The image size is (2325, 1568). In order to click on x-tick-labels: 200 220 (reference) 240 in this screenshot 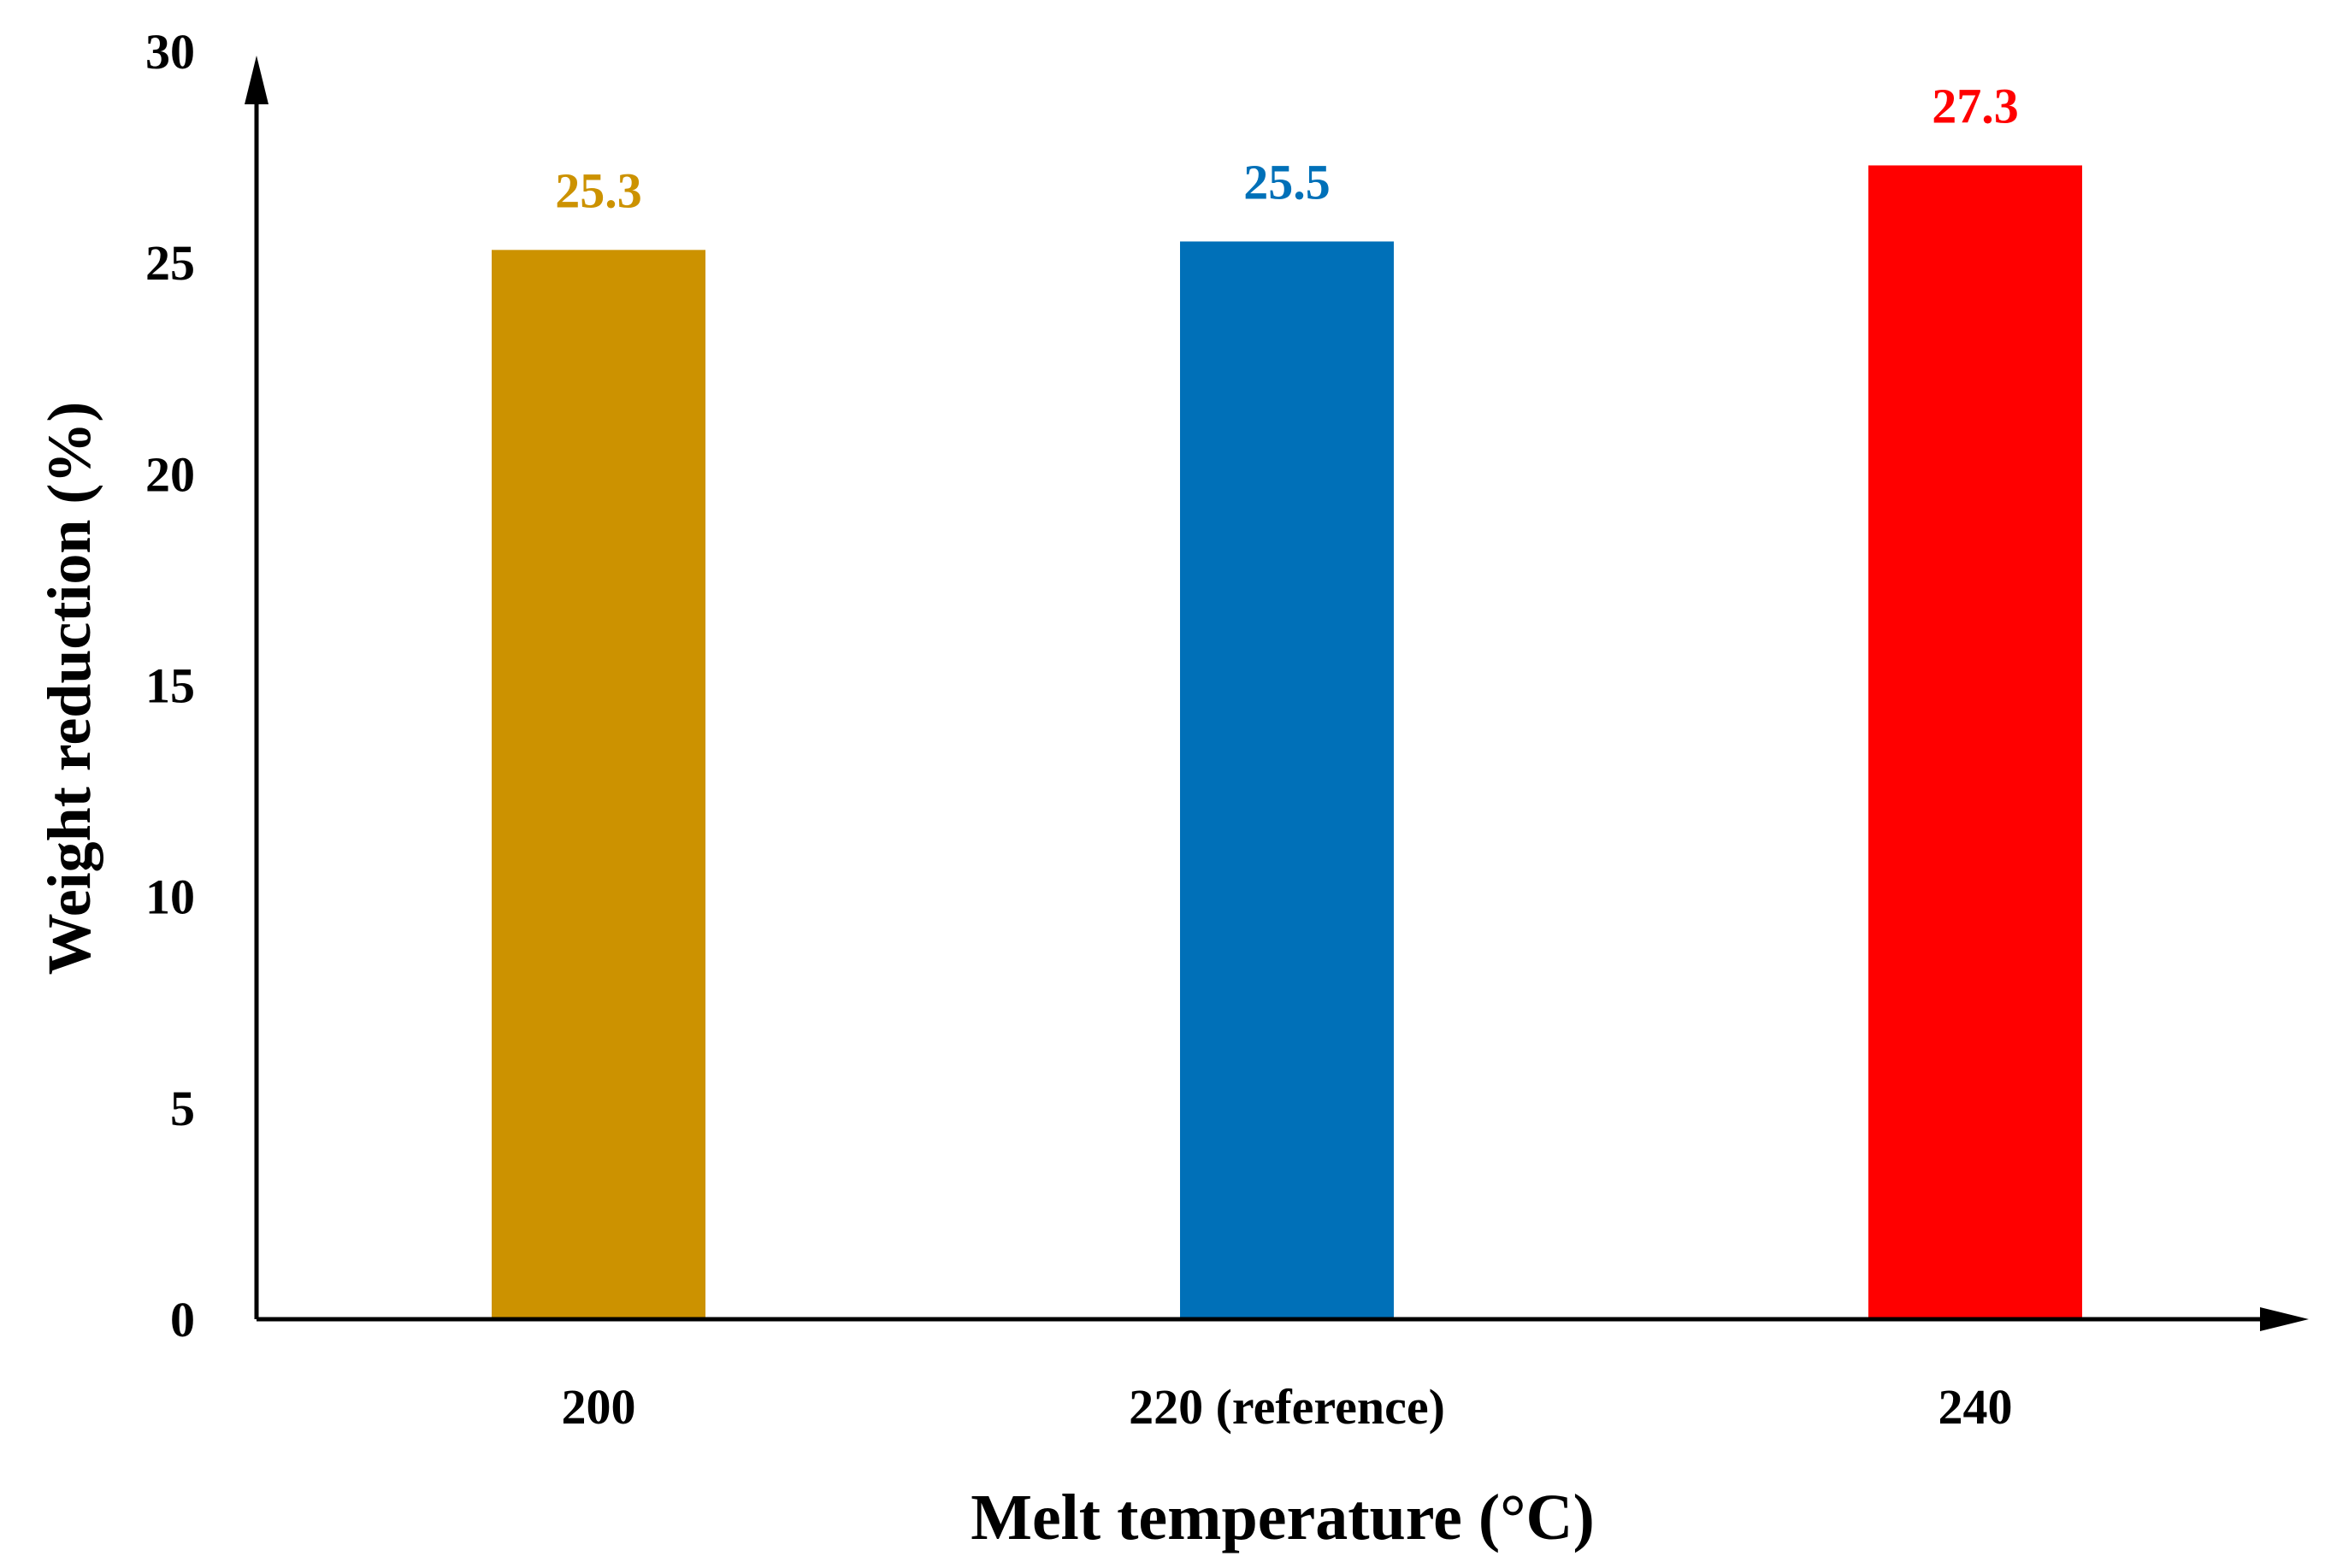, I will do `click(1287, 1407)`.